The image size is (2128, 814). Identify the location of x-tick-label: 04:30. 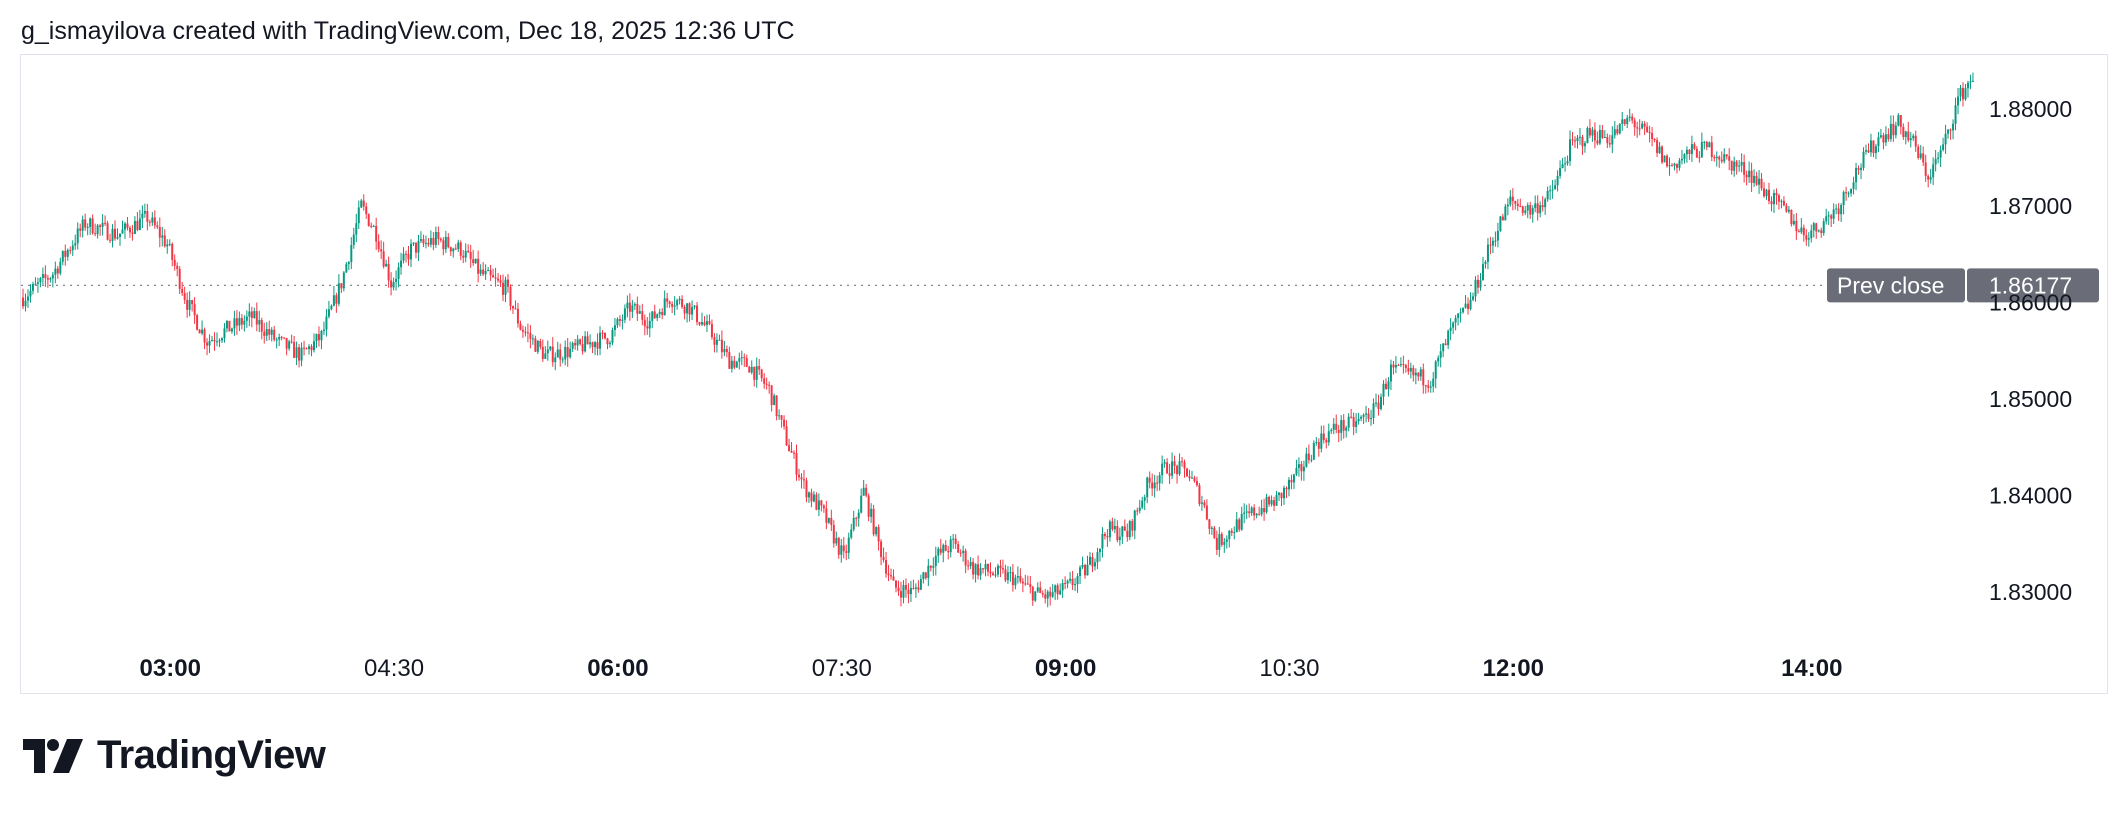
(394, 668).